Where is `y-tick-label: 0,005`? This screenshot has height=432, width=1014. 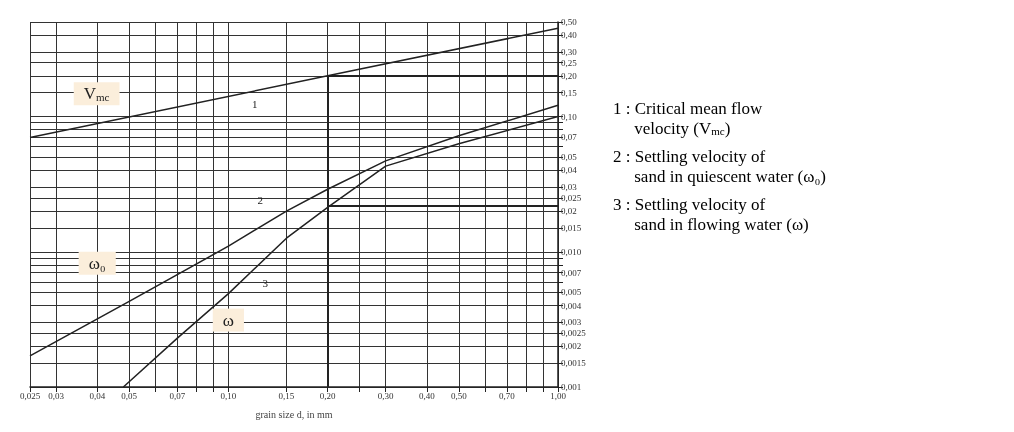
y-tick-label: 0,005 is located at coordinates (571, 292).